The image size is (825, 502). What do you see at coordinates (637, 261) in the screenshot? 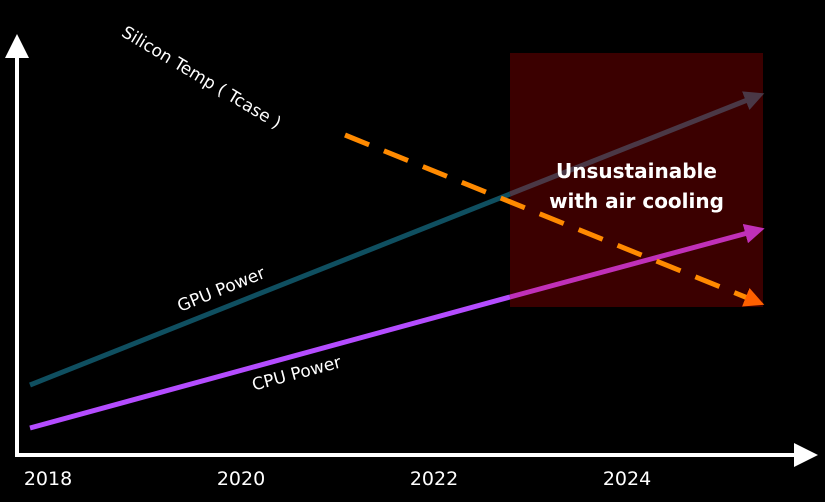
I see `cpu-power-line-projected` at bounding box center [637, 261].